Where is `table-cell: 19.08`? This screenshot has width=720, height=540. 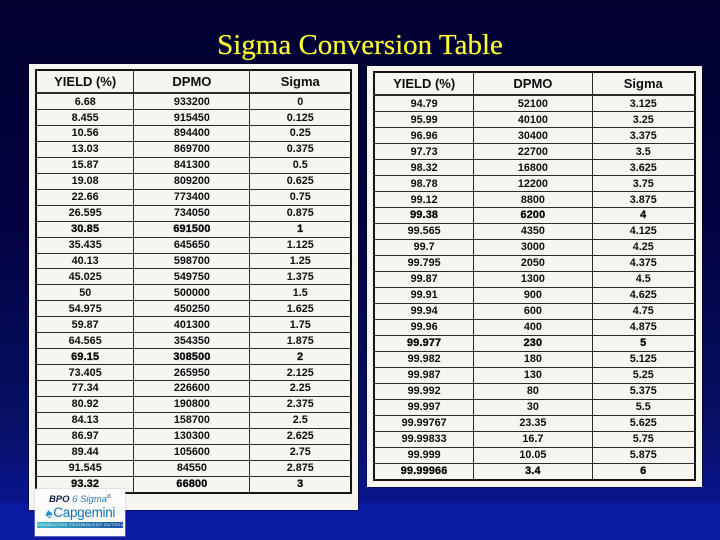 table-cell: 19.08 is located at coordinates (85, 181).